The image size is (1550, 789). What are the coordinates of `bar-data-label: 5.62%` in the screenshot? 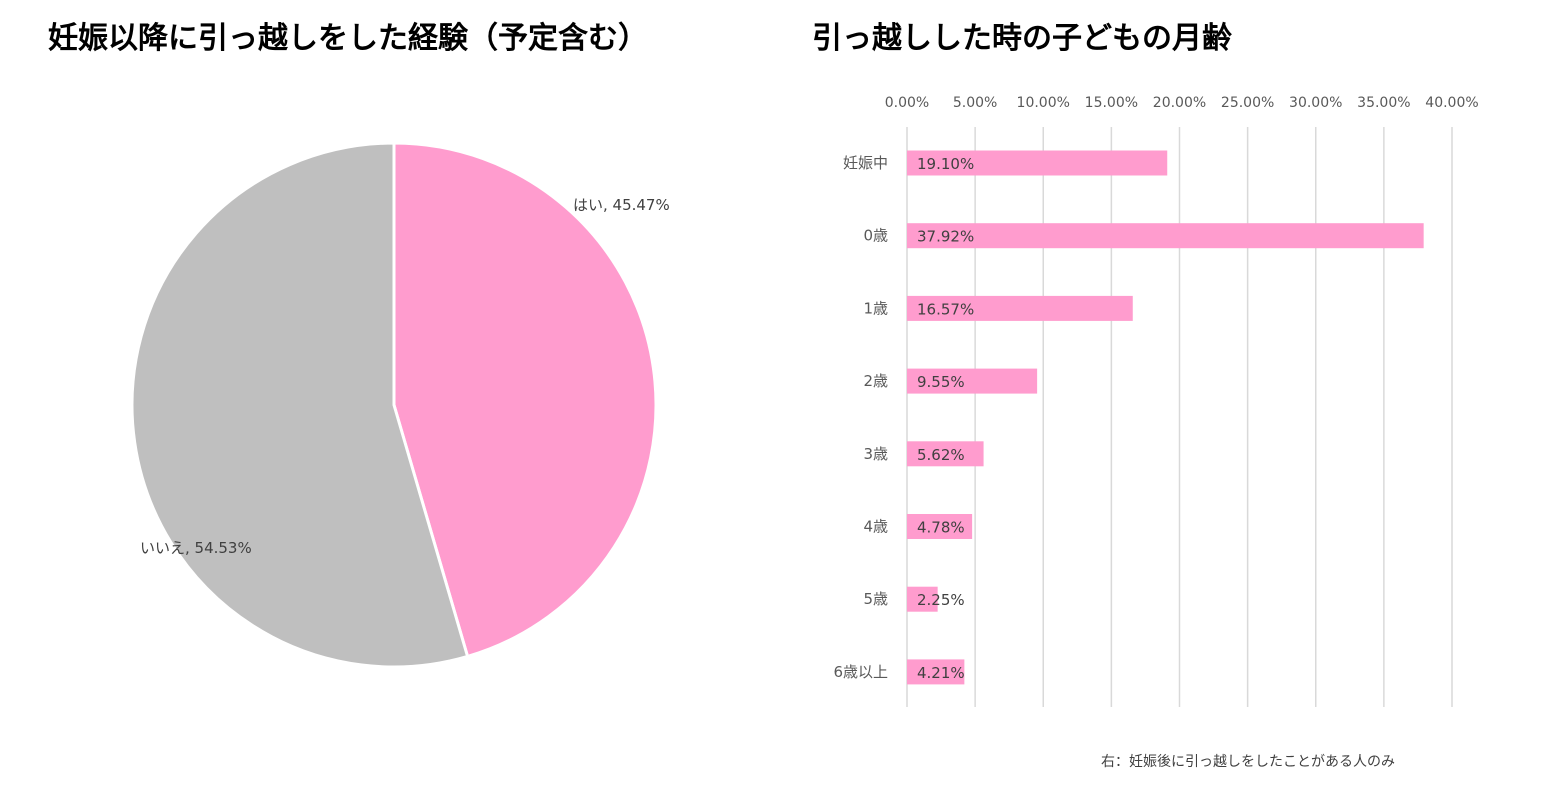 It's located at (941, 455).